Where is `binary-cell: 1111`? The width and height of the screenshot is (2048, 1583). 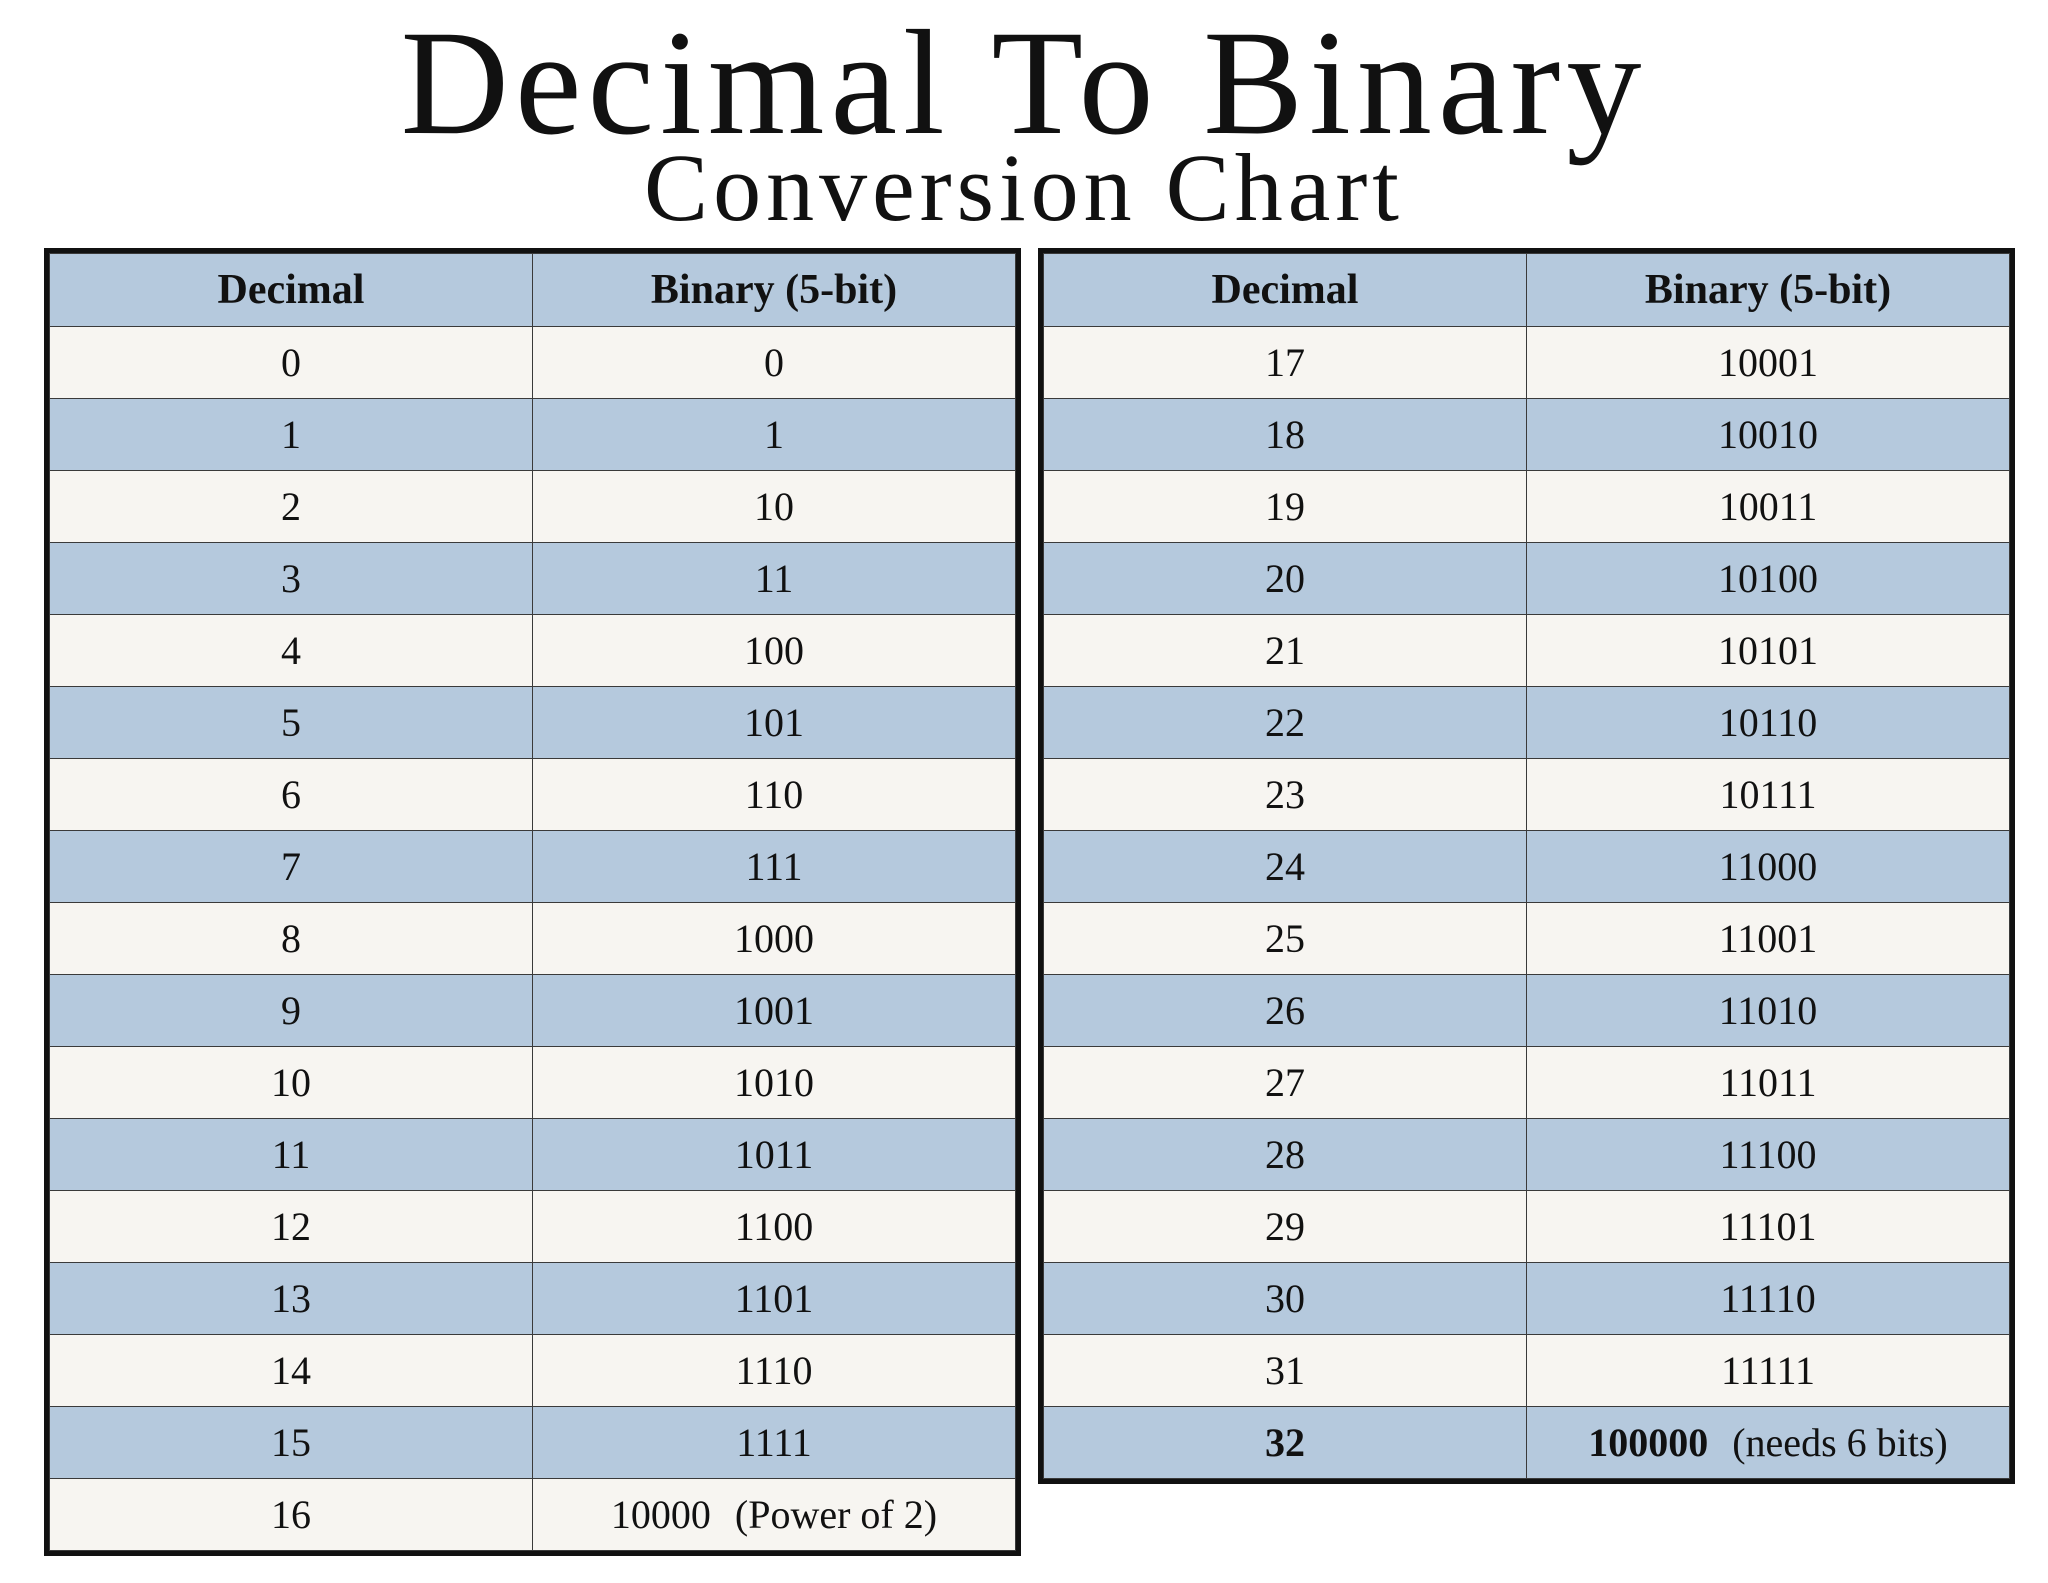 binary-cell: 1111 is located at coordinates (774, 1442).